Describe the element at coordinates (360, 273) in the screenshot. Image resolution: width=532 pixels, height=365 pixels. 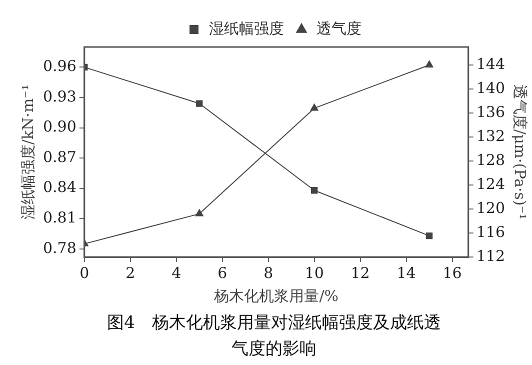
I see `x-tick-label: 12` at that location.